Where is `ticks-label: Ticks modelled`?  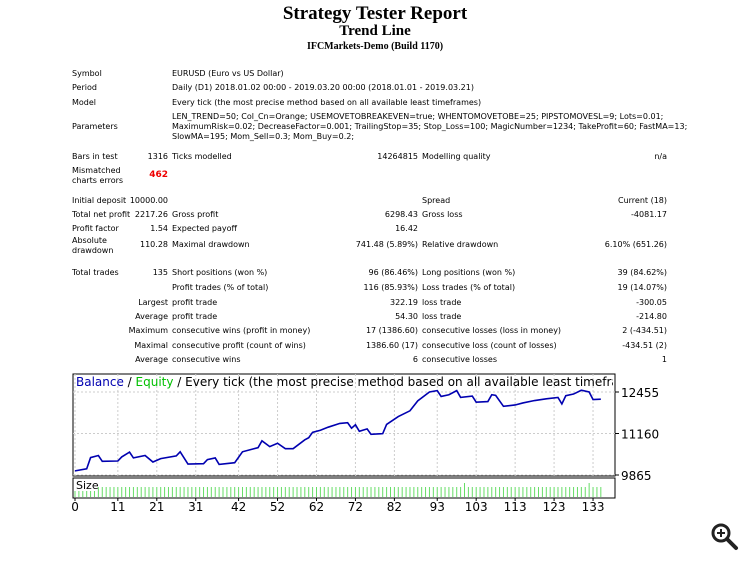 ticks-label: Ticks modelled is located at coordinates (202, 156).